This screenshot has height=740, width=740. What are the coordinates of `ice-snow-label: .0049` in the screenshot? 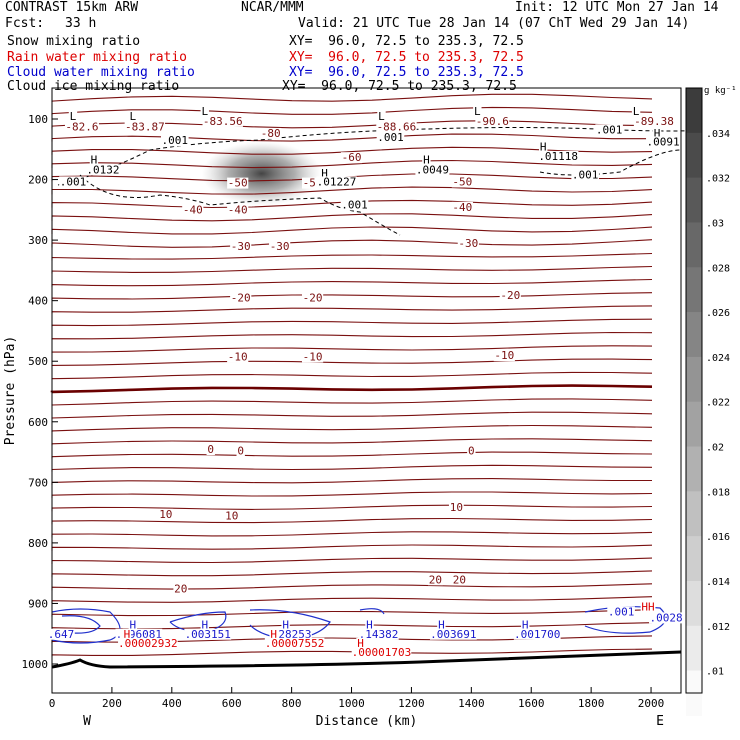 It's located at (432, 169).